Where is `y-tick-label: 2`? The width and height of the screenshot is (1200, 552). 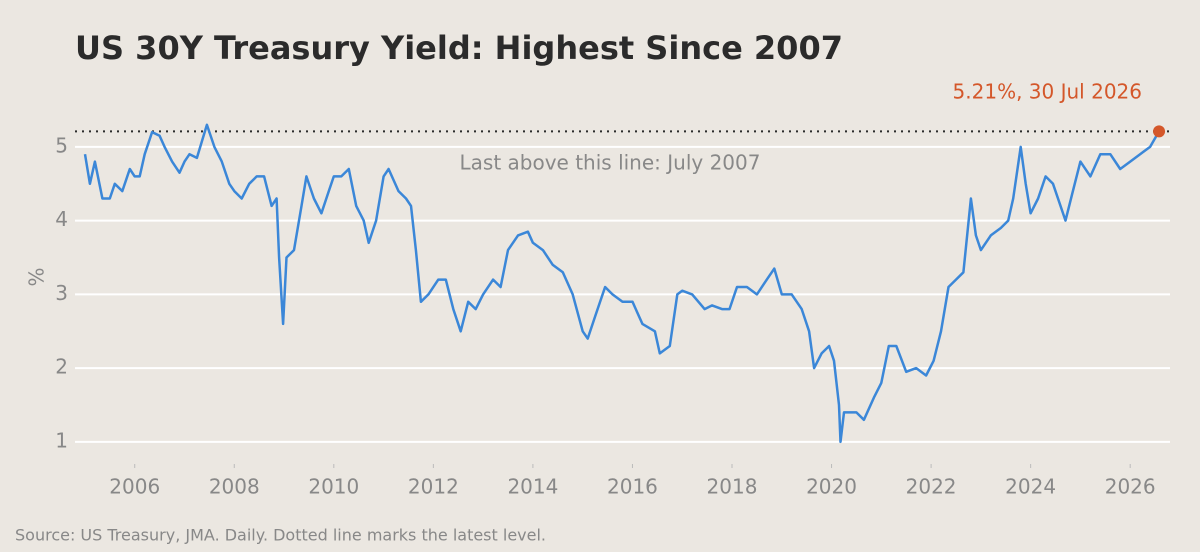
y-tick-label: 2 is located at coordinates (61, 367).